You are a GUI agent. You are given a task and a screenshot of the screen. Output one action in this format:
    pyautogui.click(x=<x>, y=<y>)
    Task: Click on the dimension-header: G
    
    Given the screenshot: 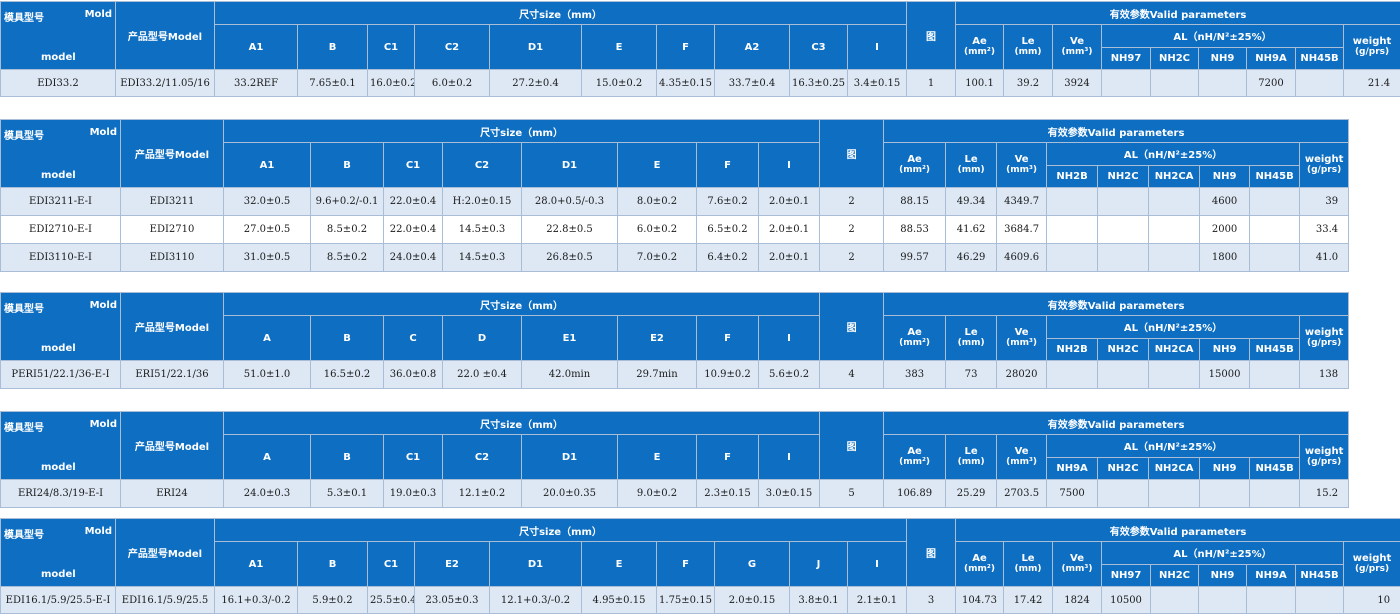 What is the action you would take?
    pyautogui.click(x=752, y=564)
    